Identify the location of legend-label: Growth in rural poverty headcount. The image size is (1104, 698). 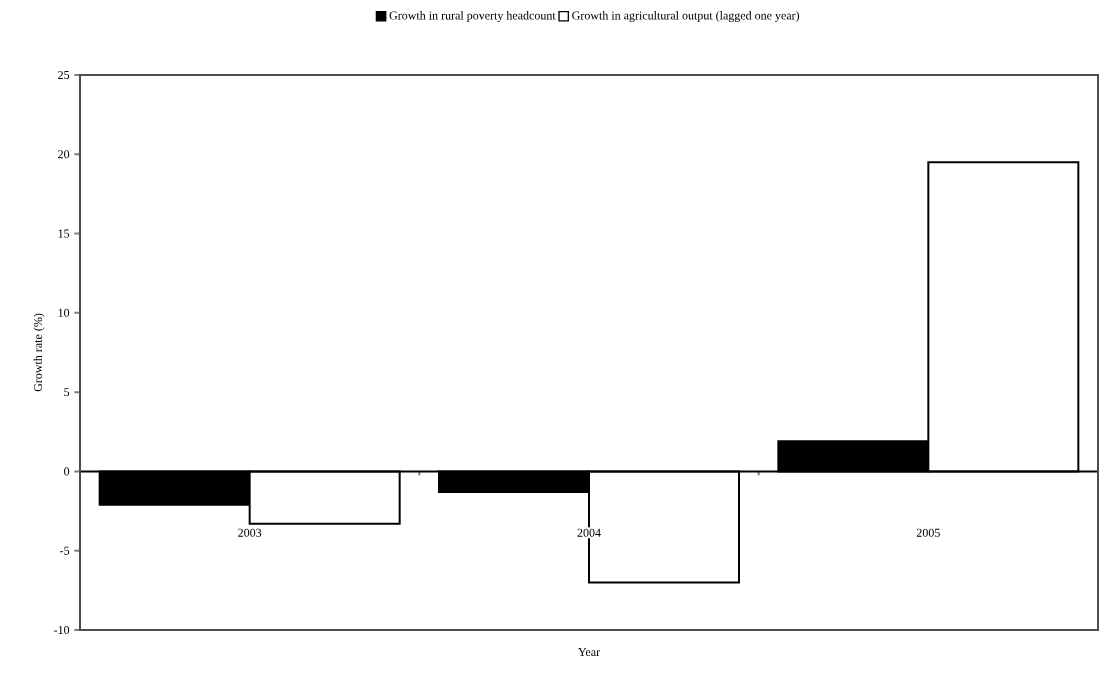
(472, 16).